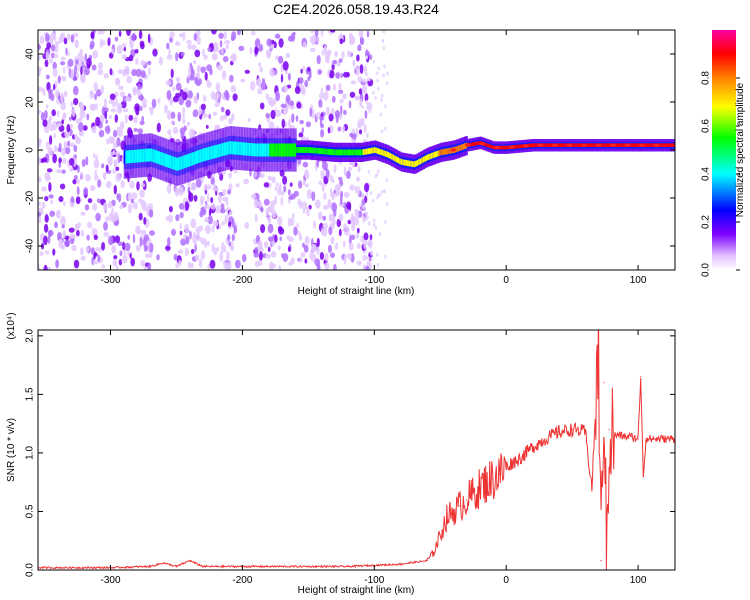 The width and height of the screenshot is (750, 600). I want to click on spectrogram-x-tick-label: 100, so click(638, 280).